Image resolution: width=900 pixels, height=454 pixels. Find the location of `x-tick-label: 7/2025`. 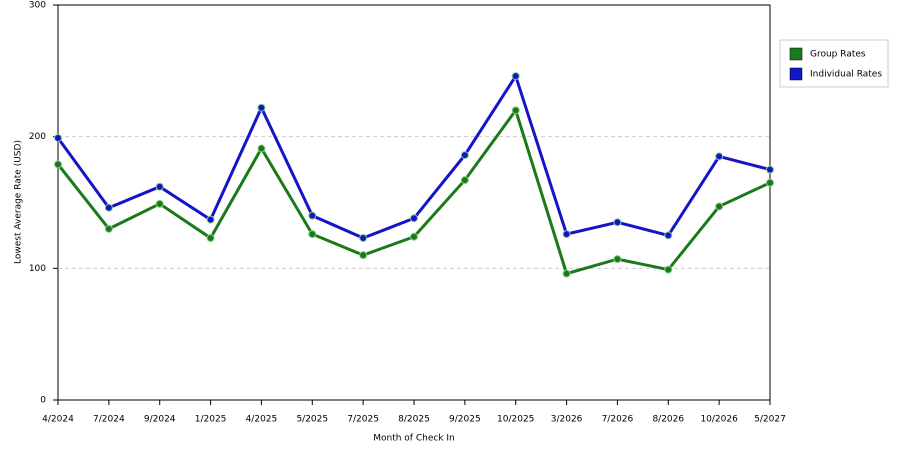

x-tick-label: 7/2025 is located at coordinates (363, 420).